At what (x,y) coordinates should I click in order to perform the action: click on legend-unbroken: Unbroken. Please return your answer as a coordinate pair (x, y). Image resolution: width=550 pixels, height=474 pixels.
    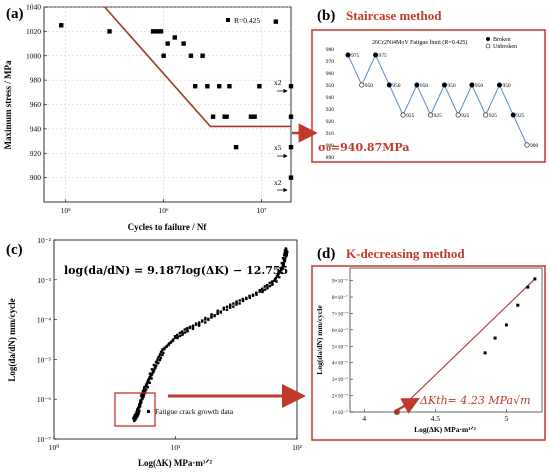
    Looking at the image, I should click on (505, 47).